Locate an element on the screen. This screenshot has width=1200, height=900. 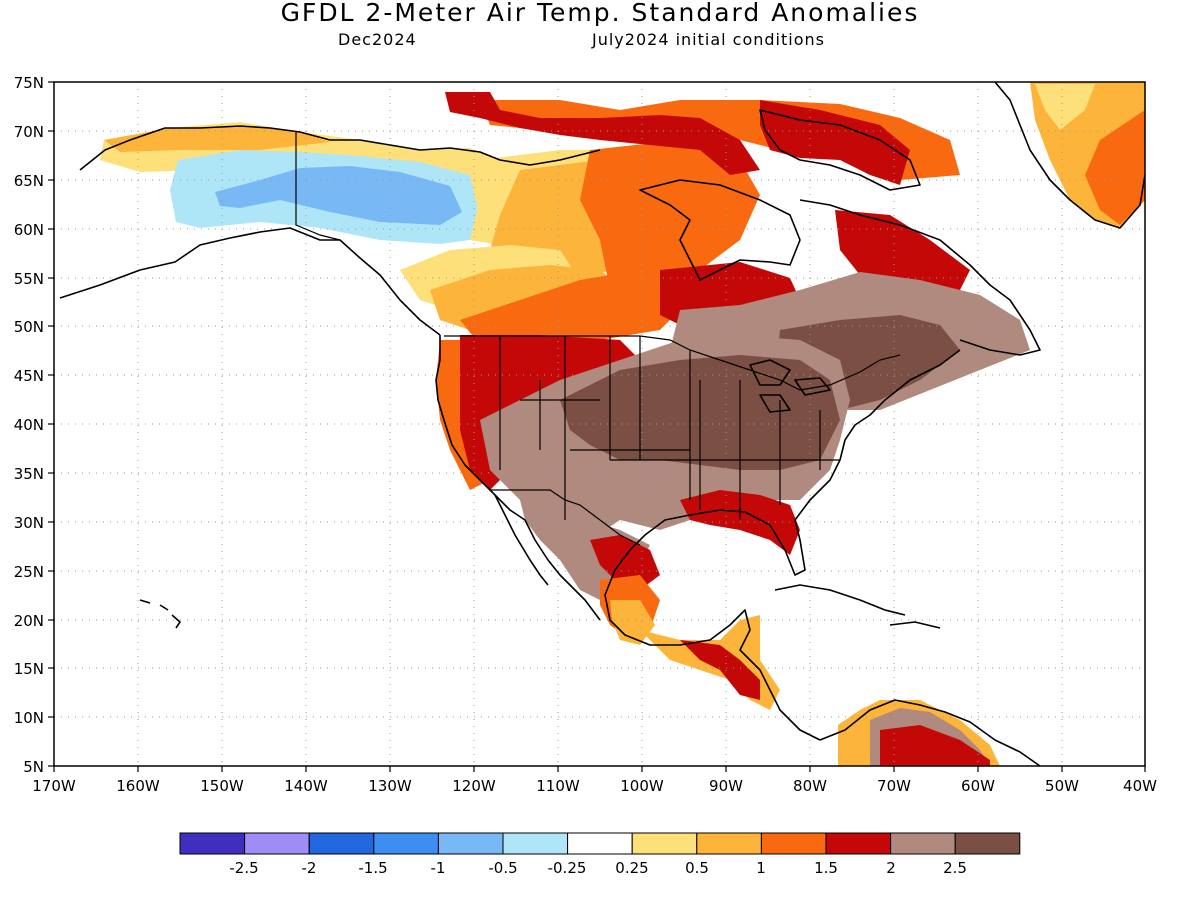
legend-label: -0.25 is located at coordinates (567, 868).